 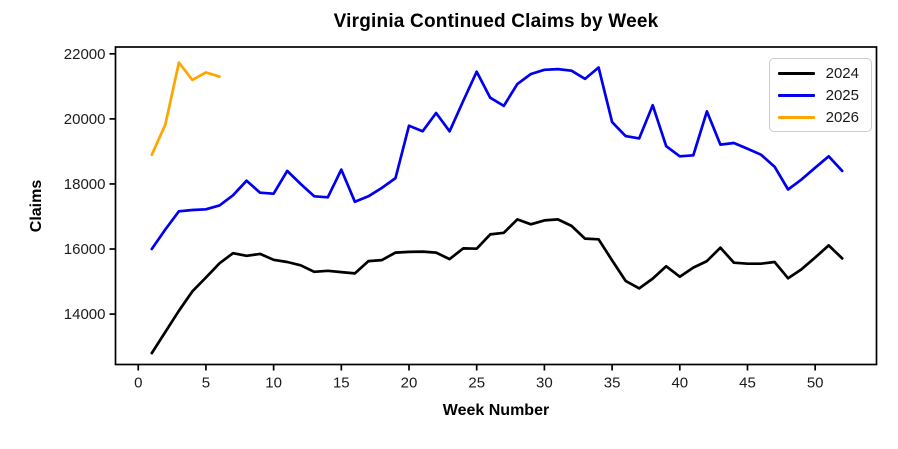 What do you see at coordinates (273, 383) in the screenshot?
I see `x-tick-label: 10` at bounding box center [273, 383].